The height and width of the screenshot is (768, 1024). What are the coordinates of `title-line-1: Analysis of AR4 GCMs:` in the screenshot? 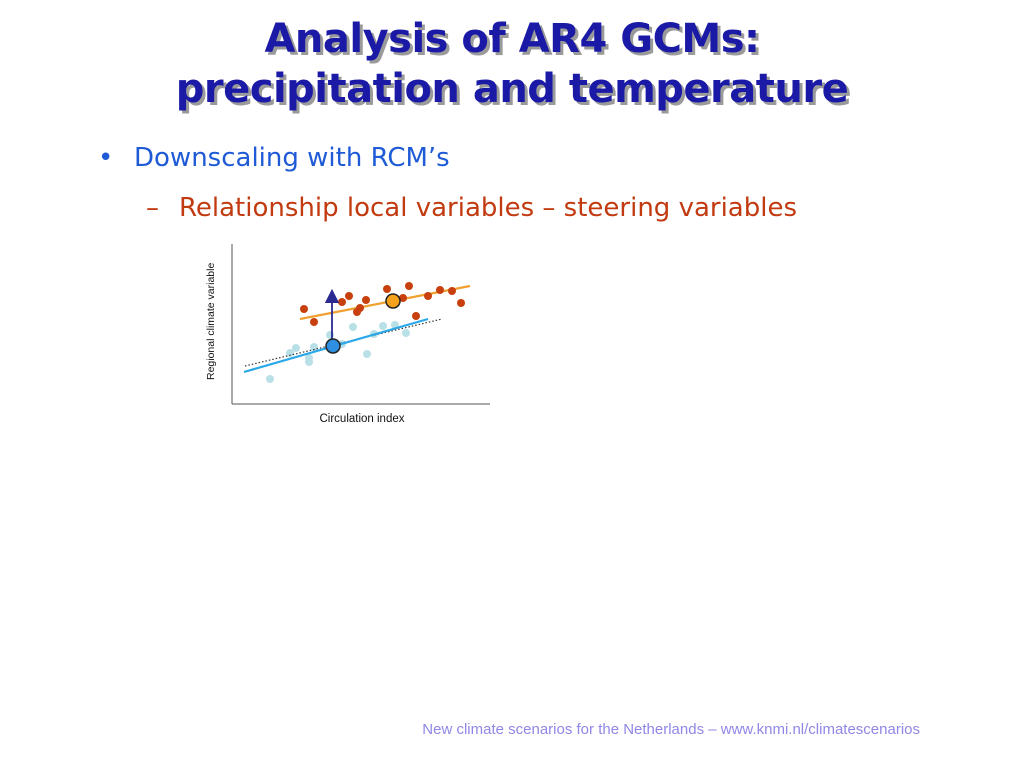 It's located at (512, 39).